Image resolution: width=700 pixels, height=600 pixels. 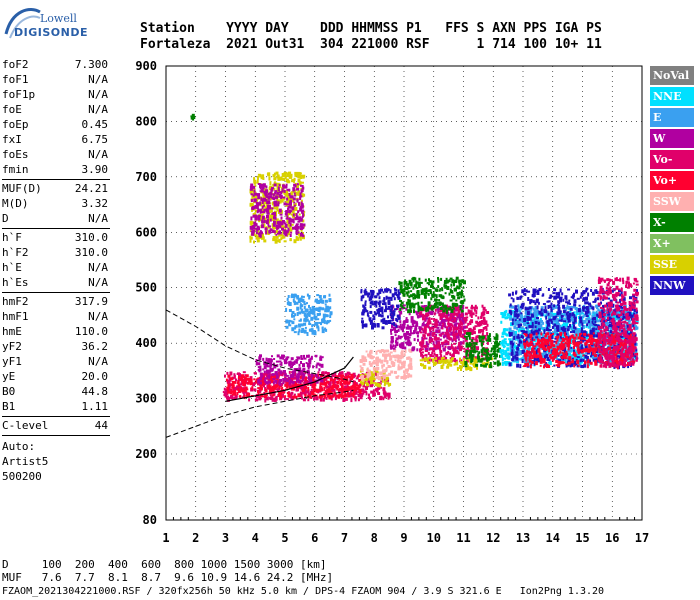 I want to click on param-group2-1: M(D) 3.32, so click(x=55, y=204).